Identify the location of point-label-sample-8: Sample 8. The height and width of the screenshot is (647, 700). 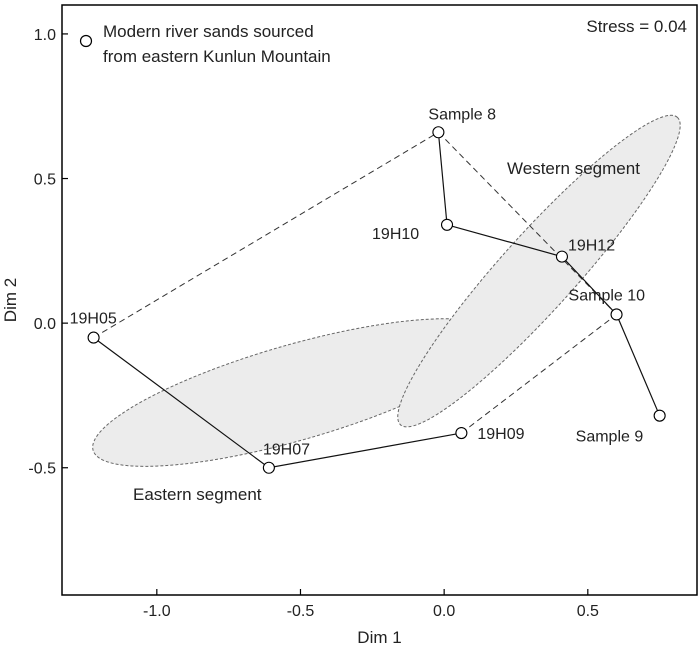
(462, 114).